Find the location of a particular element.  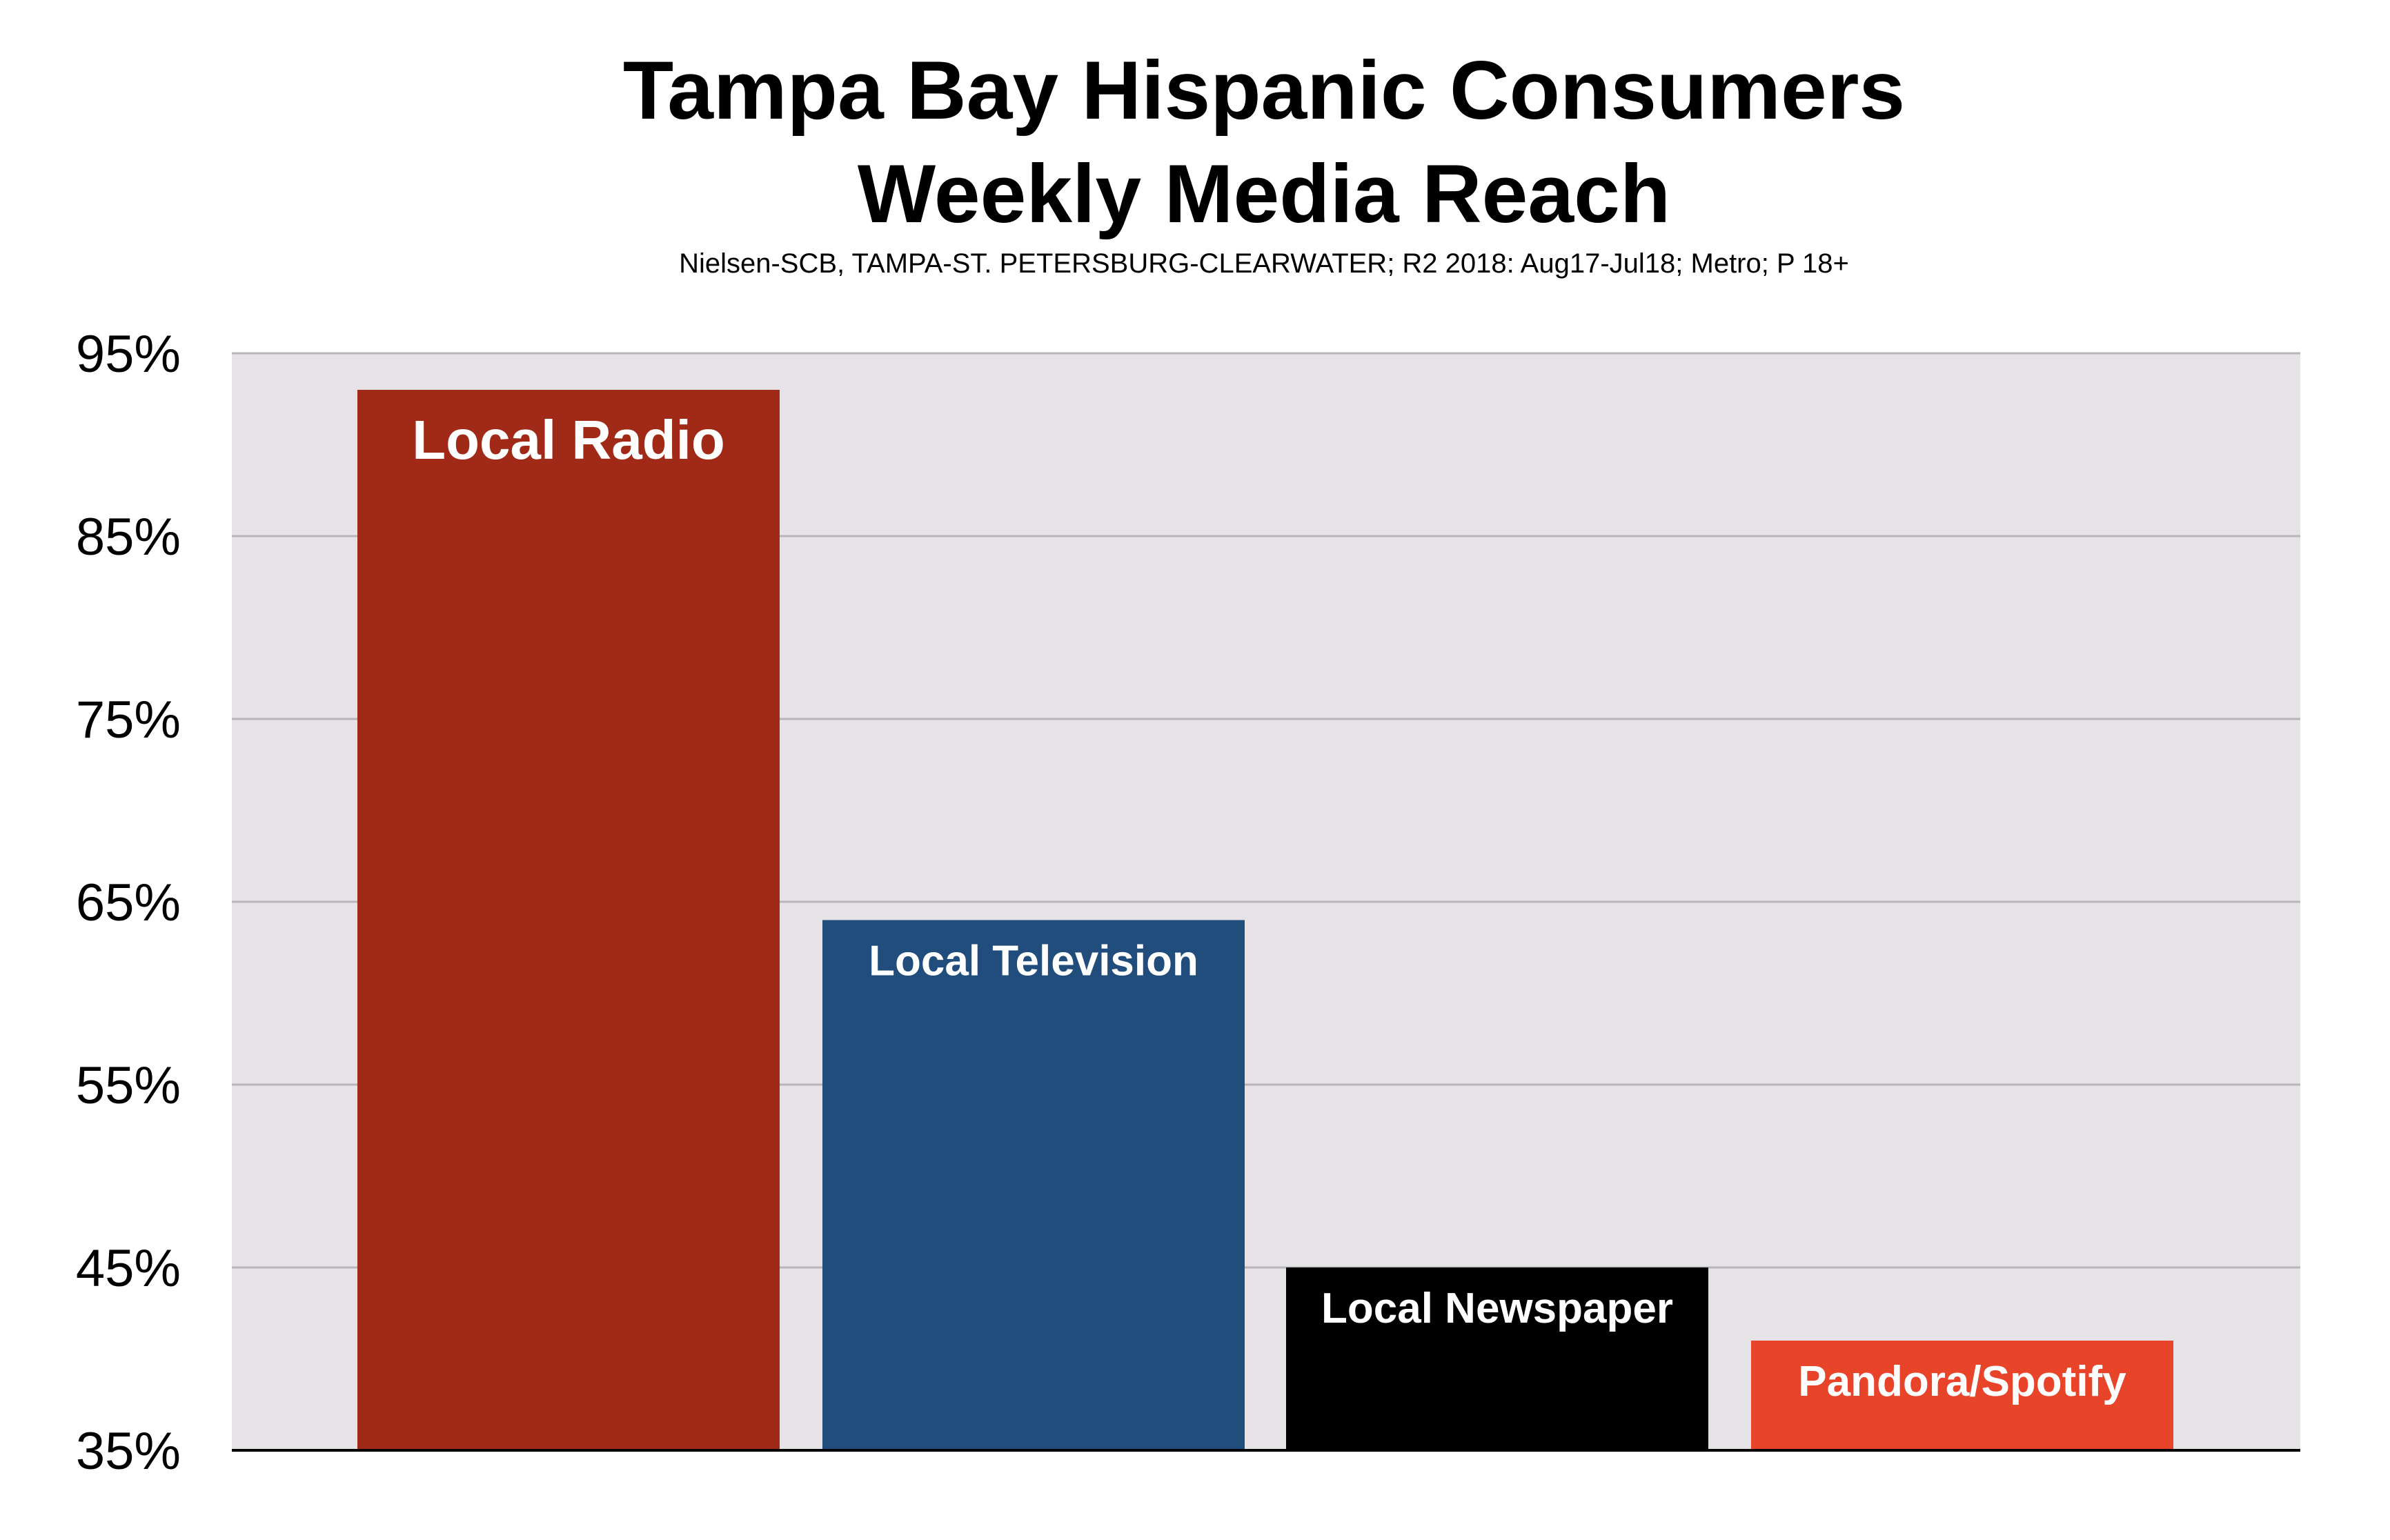

chart-subtitle: Weekly Media Reach is located at coordinates (1264, 194).